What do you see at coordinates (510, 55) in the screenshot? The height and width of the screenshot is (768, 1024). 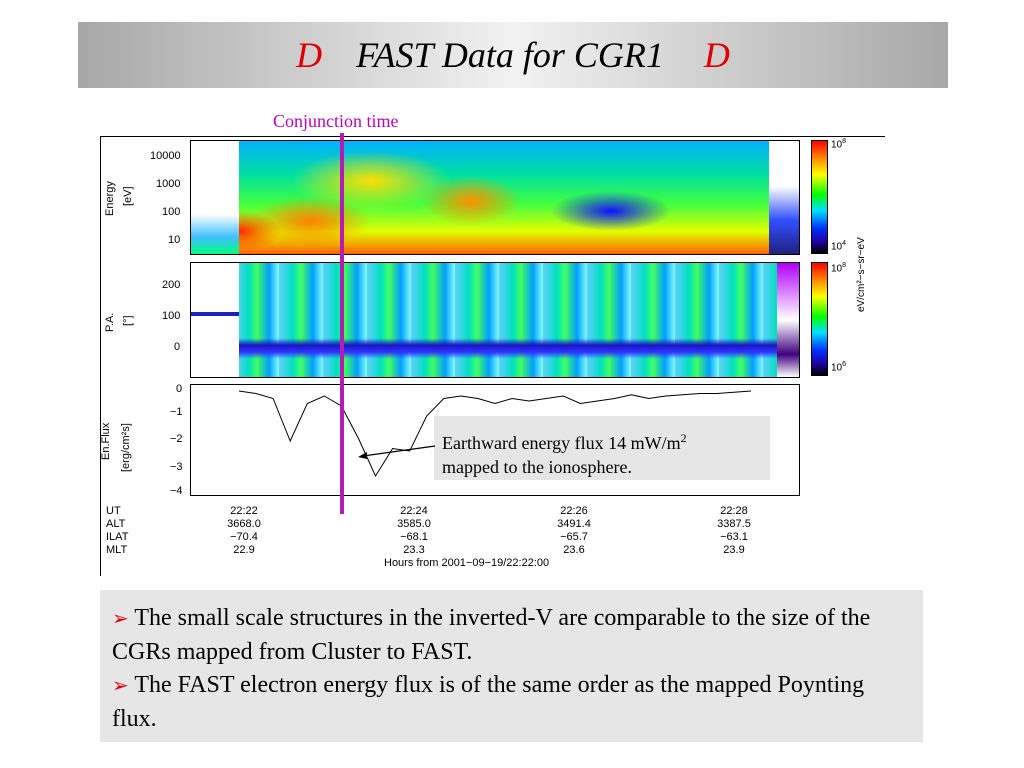 I see `slide-title: FAST Data for CGR1` at bounding box center [510, 55].